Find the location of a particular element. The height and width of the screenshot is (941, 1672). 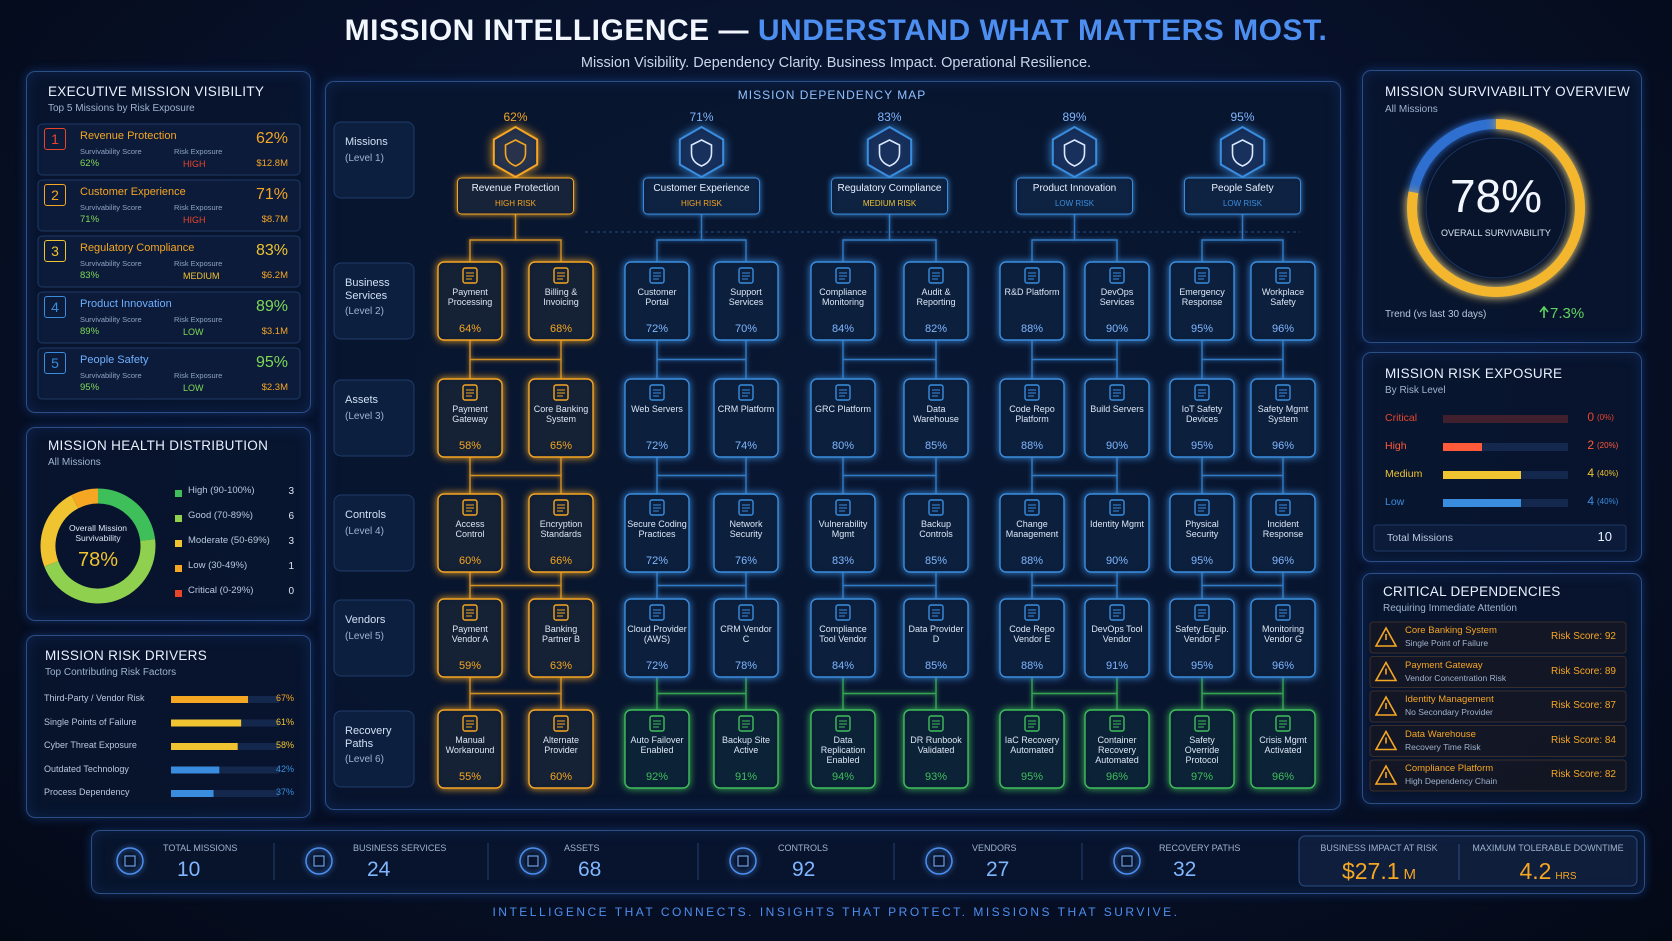

node-score: 88% is located at coordinates (1032, 561).